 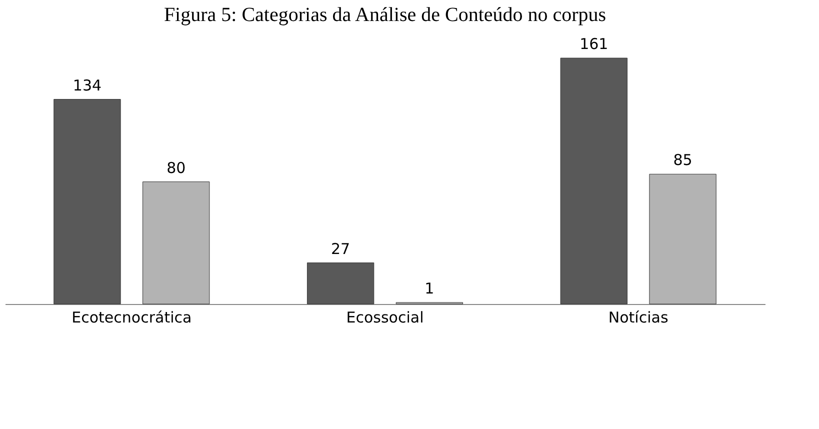 I want to click on x-tick-label: Notícias, so click(x=638, y=317).